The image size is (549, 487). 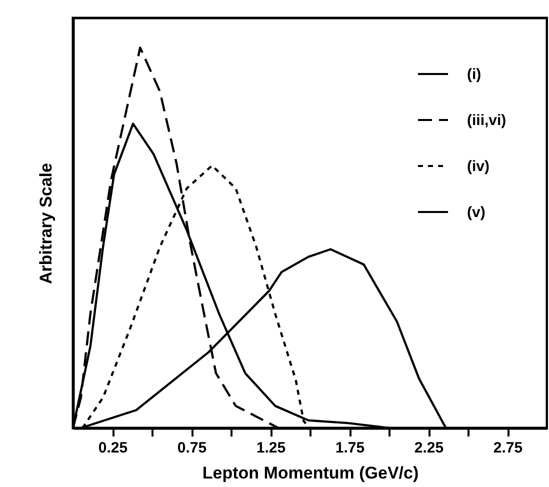 What do you see at coordinates (192, 448) in the screenshot?
I see `x-tick-label: 0.75` at bounding box center [192, 448].